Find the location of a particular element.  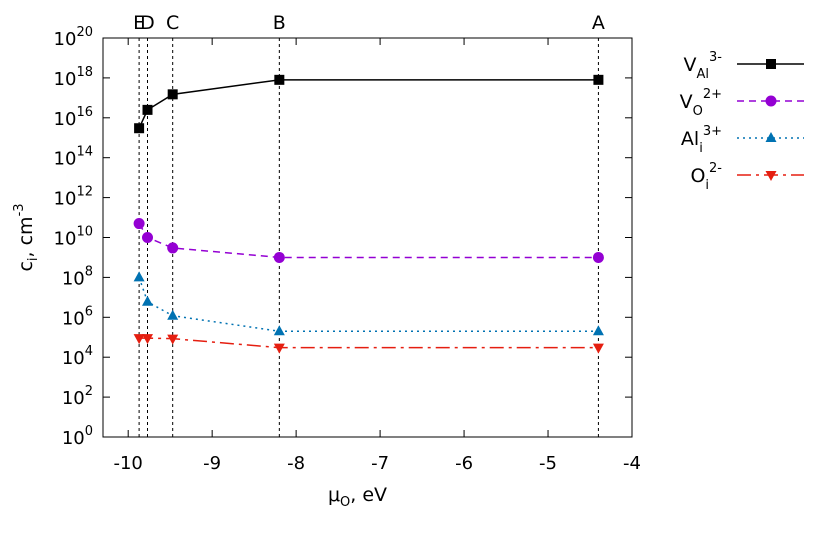

legend-label: VO2+ is located at coordinates (701, 103).